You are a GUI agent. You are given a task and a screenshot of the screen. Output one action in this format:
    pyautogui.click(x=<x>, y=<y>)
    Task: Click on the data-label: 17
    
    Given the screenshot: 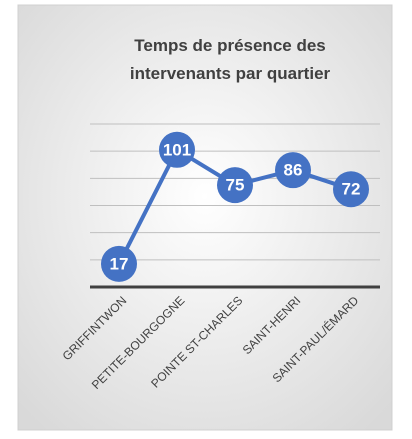 What is the action you would take?
    pyautogui.click(x=119, y=263)
    